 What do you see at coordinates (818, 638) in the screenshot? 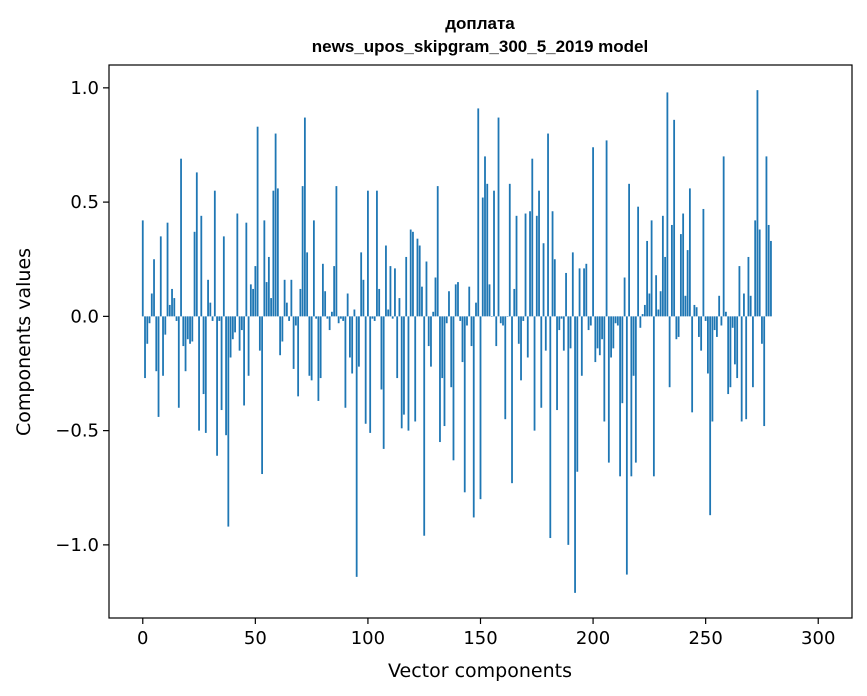
I see `x-tick-label: 300` at bounding box center [818, 638].